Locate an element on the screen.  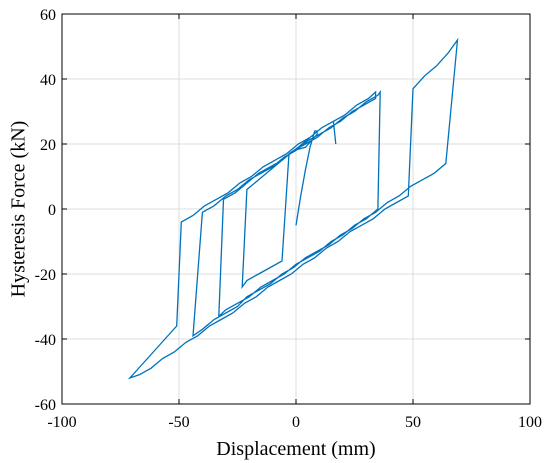
y-tick-label: 40 is located at coordinates (48, 80).